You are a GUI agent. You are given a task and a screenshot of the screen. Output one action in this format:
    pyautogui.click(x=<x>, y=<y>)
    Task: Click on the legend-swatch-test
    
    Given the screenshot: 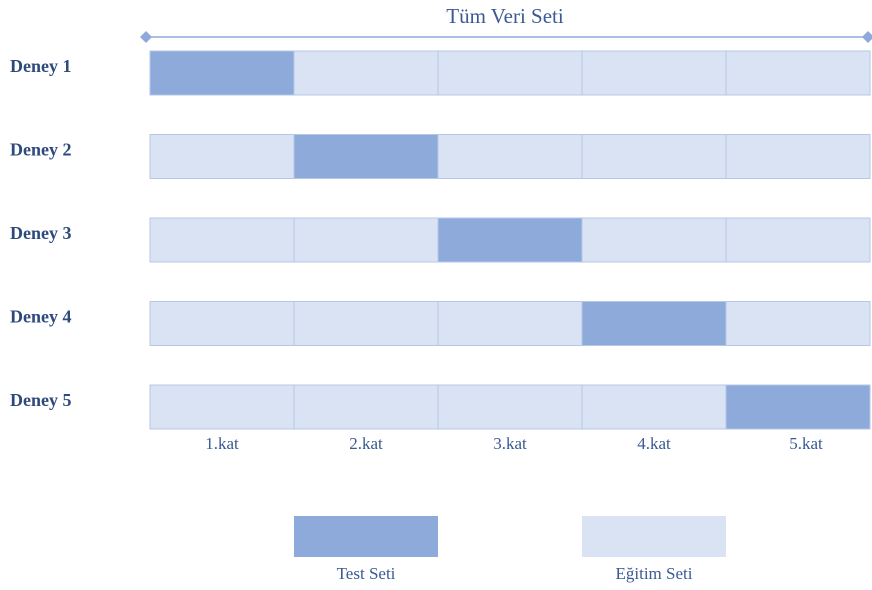 What is the action you would take?
    pyautogui.click(x=366, y=536)
    